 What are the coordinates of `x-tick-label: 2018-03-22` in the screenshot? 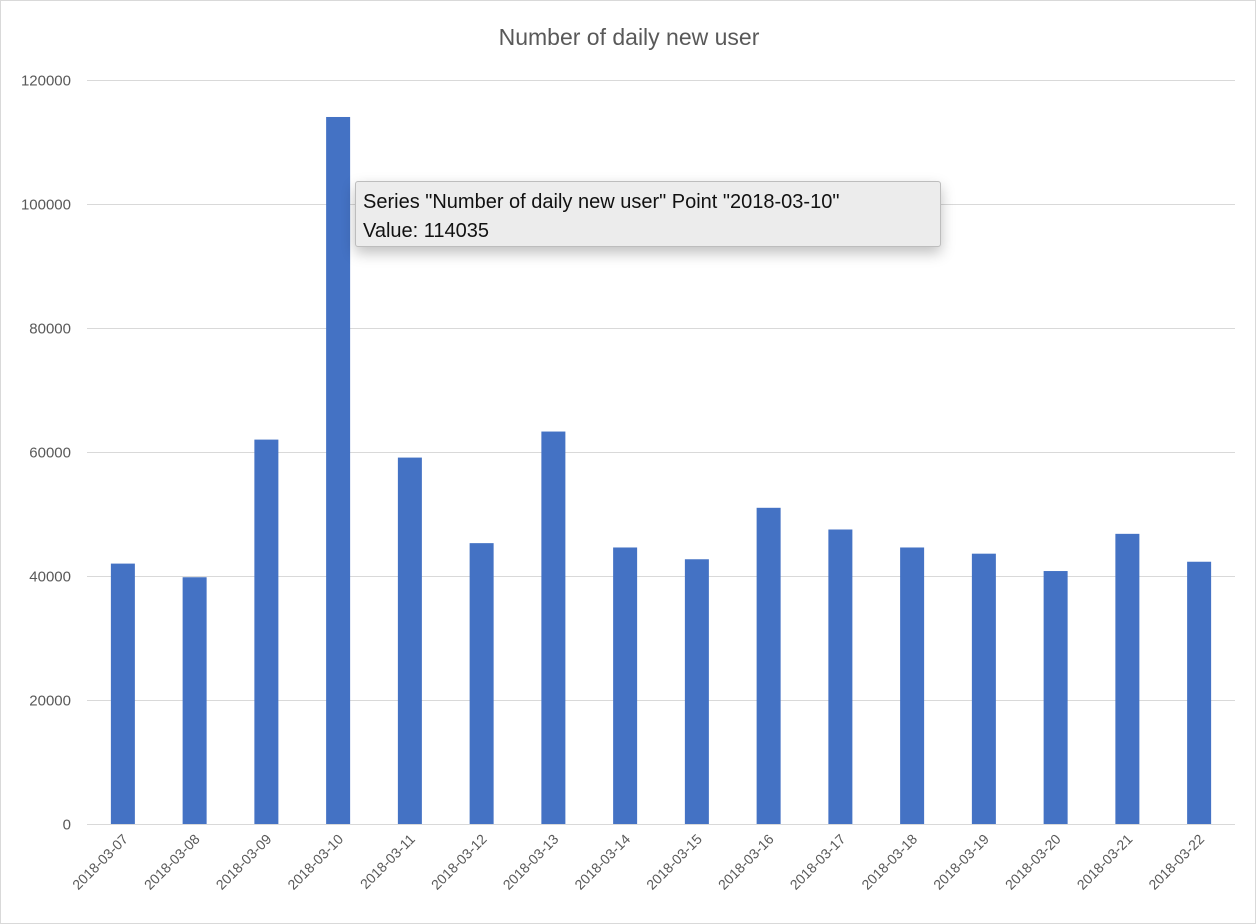 It's located at (1176, 862).